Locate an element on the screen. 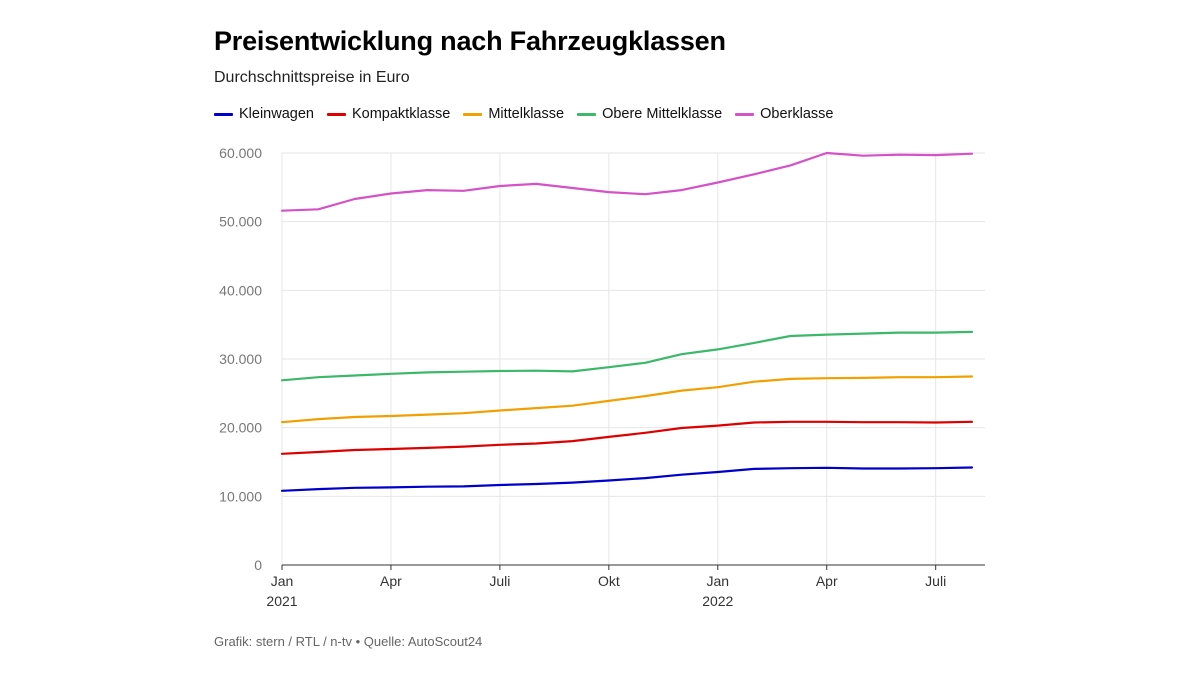  legend-swatch-kleinwagen is located at coordinates (223, 114).